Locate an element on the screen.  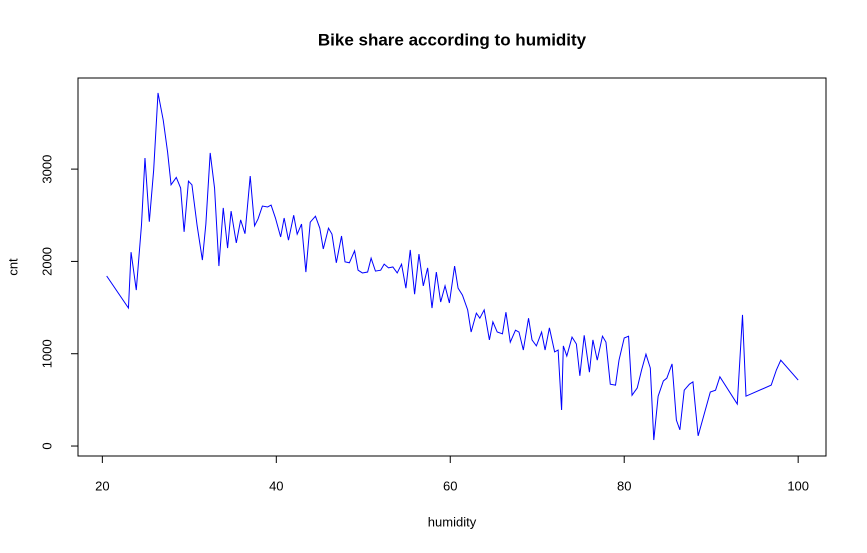
chart-title: Bike share according to humidity is located at coordinates (452, 39).